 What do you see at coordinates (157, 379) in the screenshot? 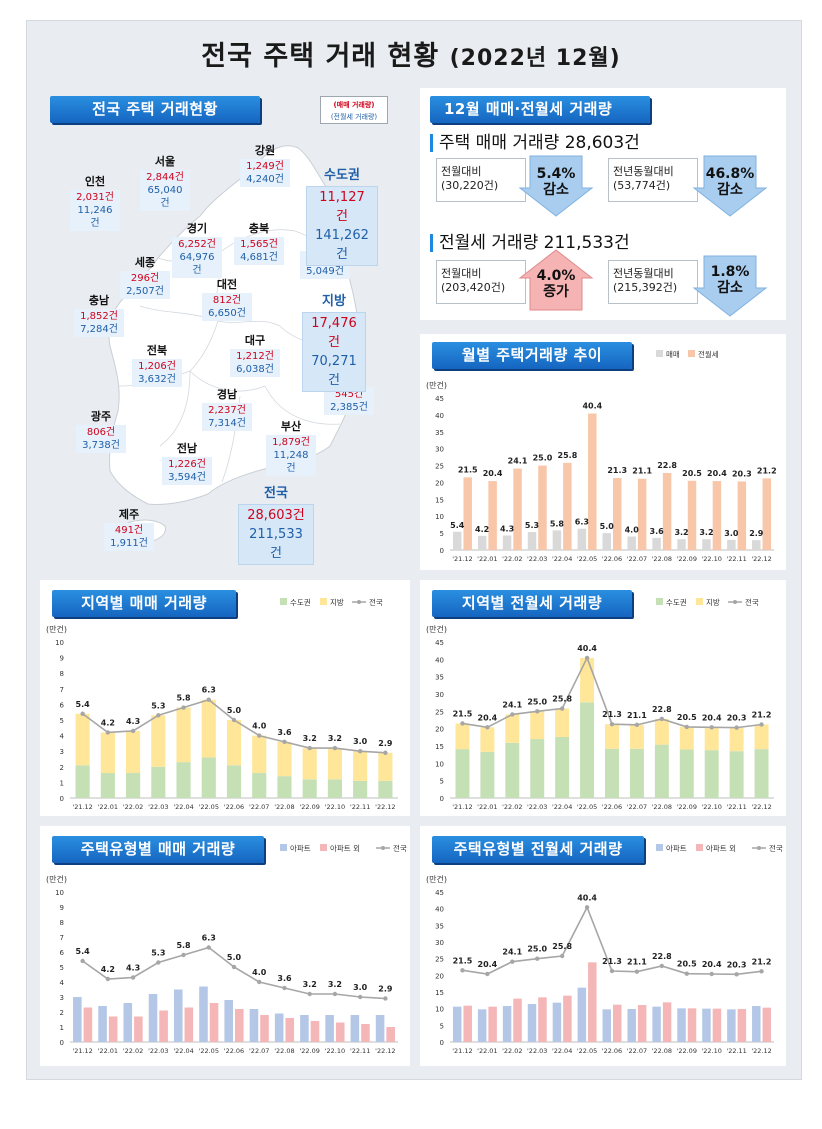
I see `region-rent: 3,632건` at bounding box center [157, 379].